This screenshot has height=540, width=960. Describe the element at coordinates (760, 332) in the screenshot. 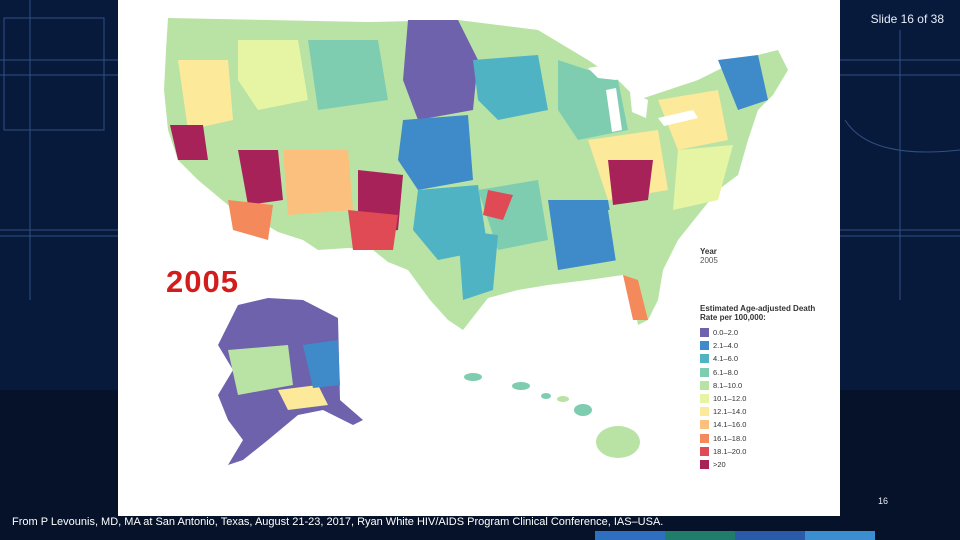

I see `legend-item: 0.0–2.0` at that location.